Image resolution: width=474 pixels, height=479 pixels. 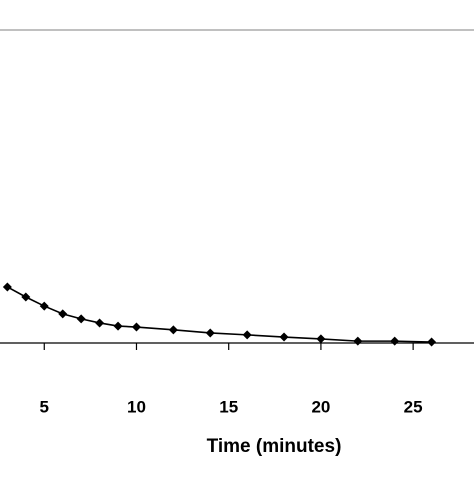 I want to click on x-axis-label: Time (minutes), so click(x=274, y=446).